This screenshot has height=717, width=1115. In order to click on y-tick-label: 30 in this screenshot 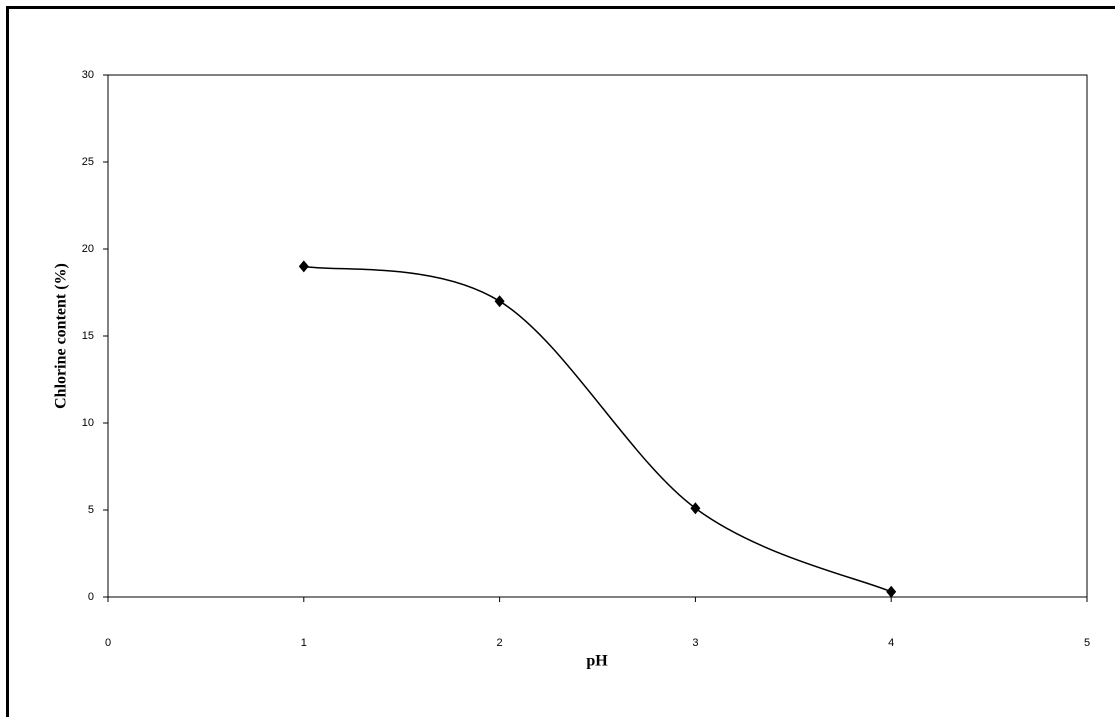, I will do `click(88, 75)`.